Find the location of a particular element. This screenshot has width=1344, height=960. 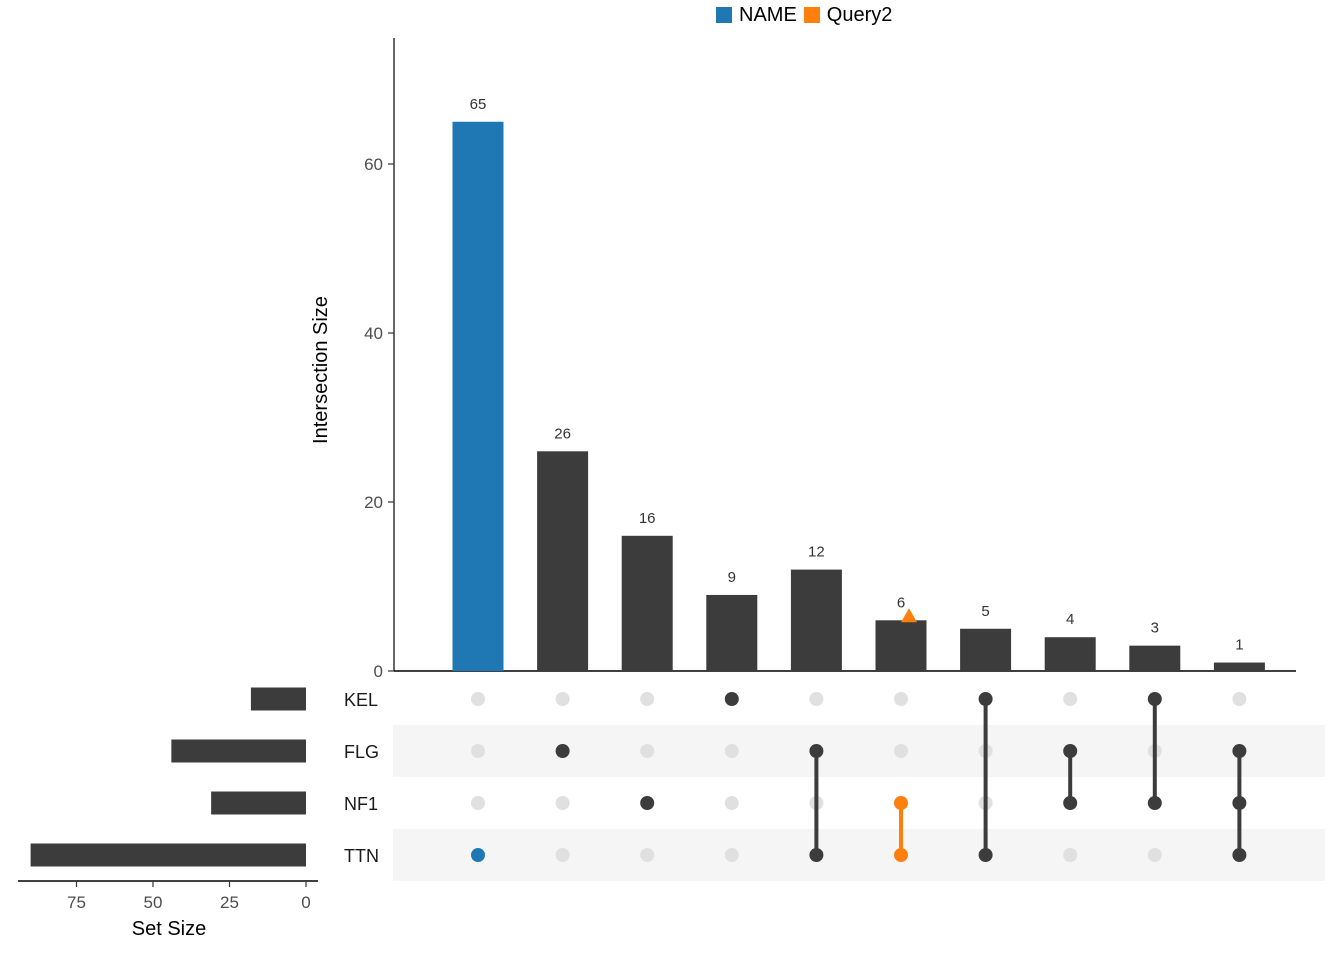

legend-label-name: NAME is located at coordinates (768, 14).